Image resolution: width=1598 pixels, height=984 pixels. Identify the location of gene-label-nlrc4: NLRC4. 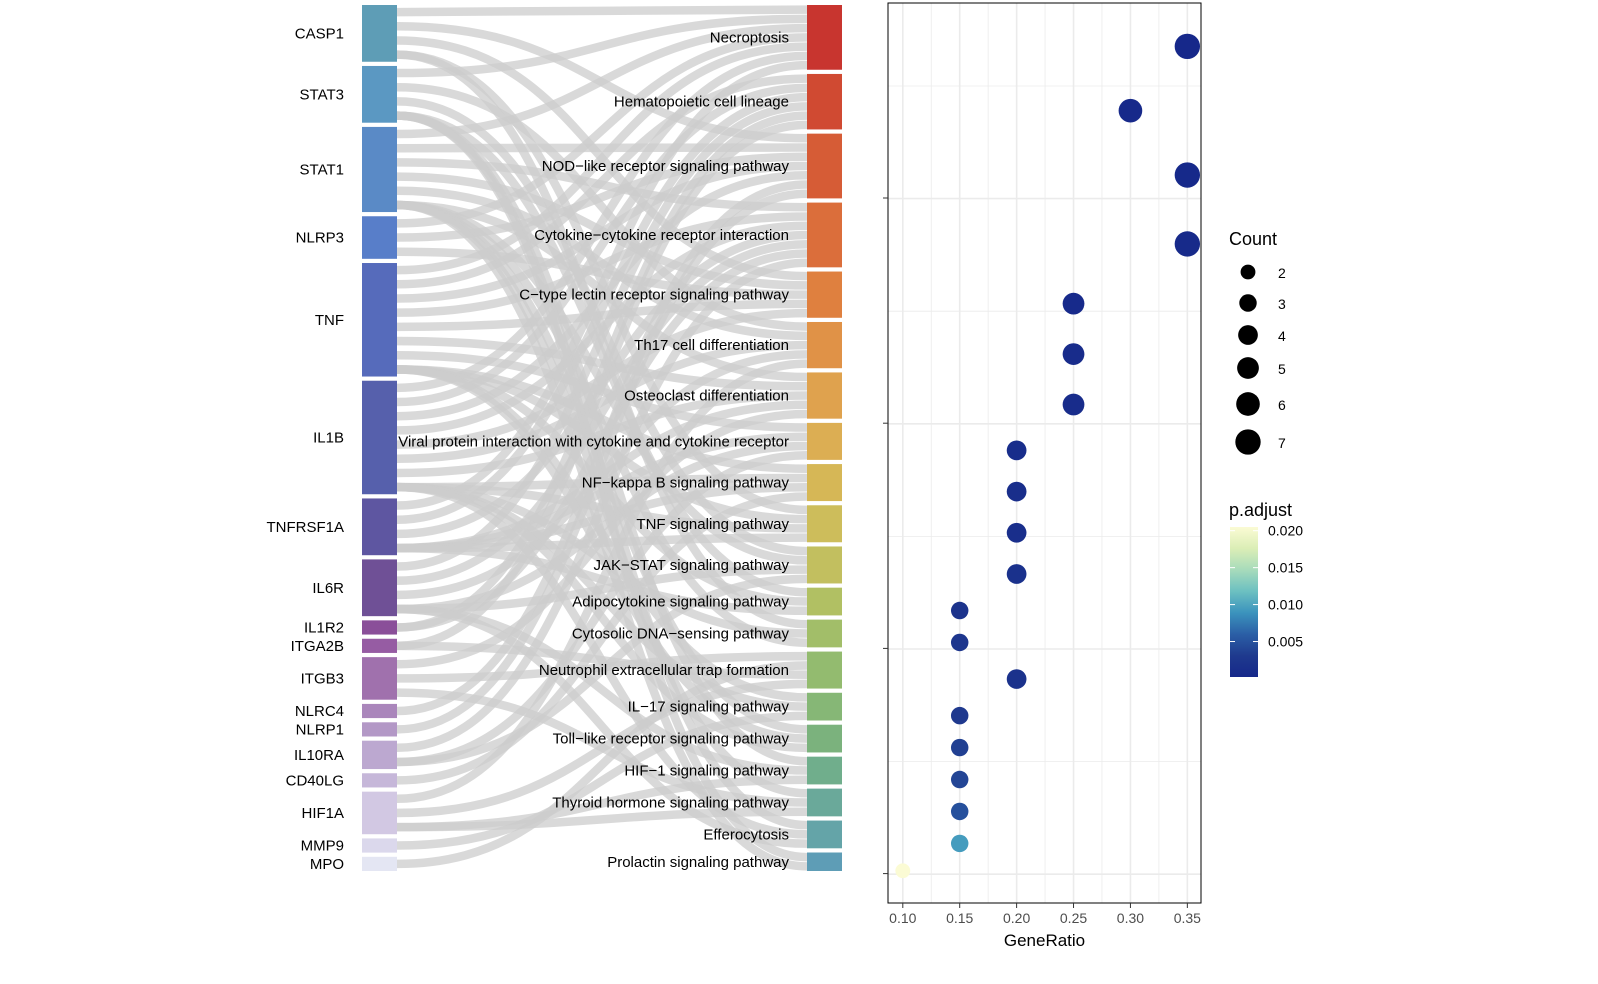
(319, 711).